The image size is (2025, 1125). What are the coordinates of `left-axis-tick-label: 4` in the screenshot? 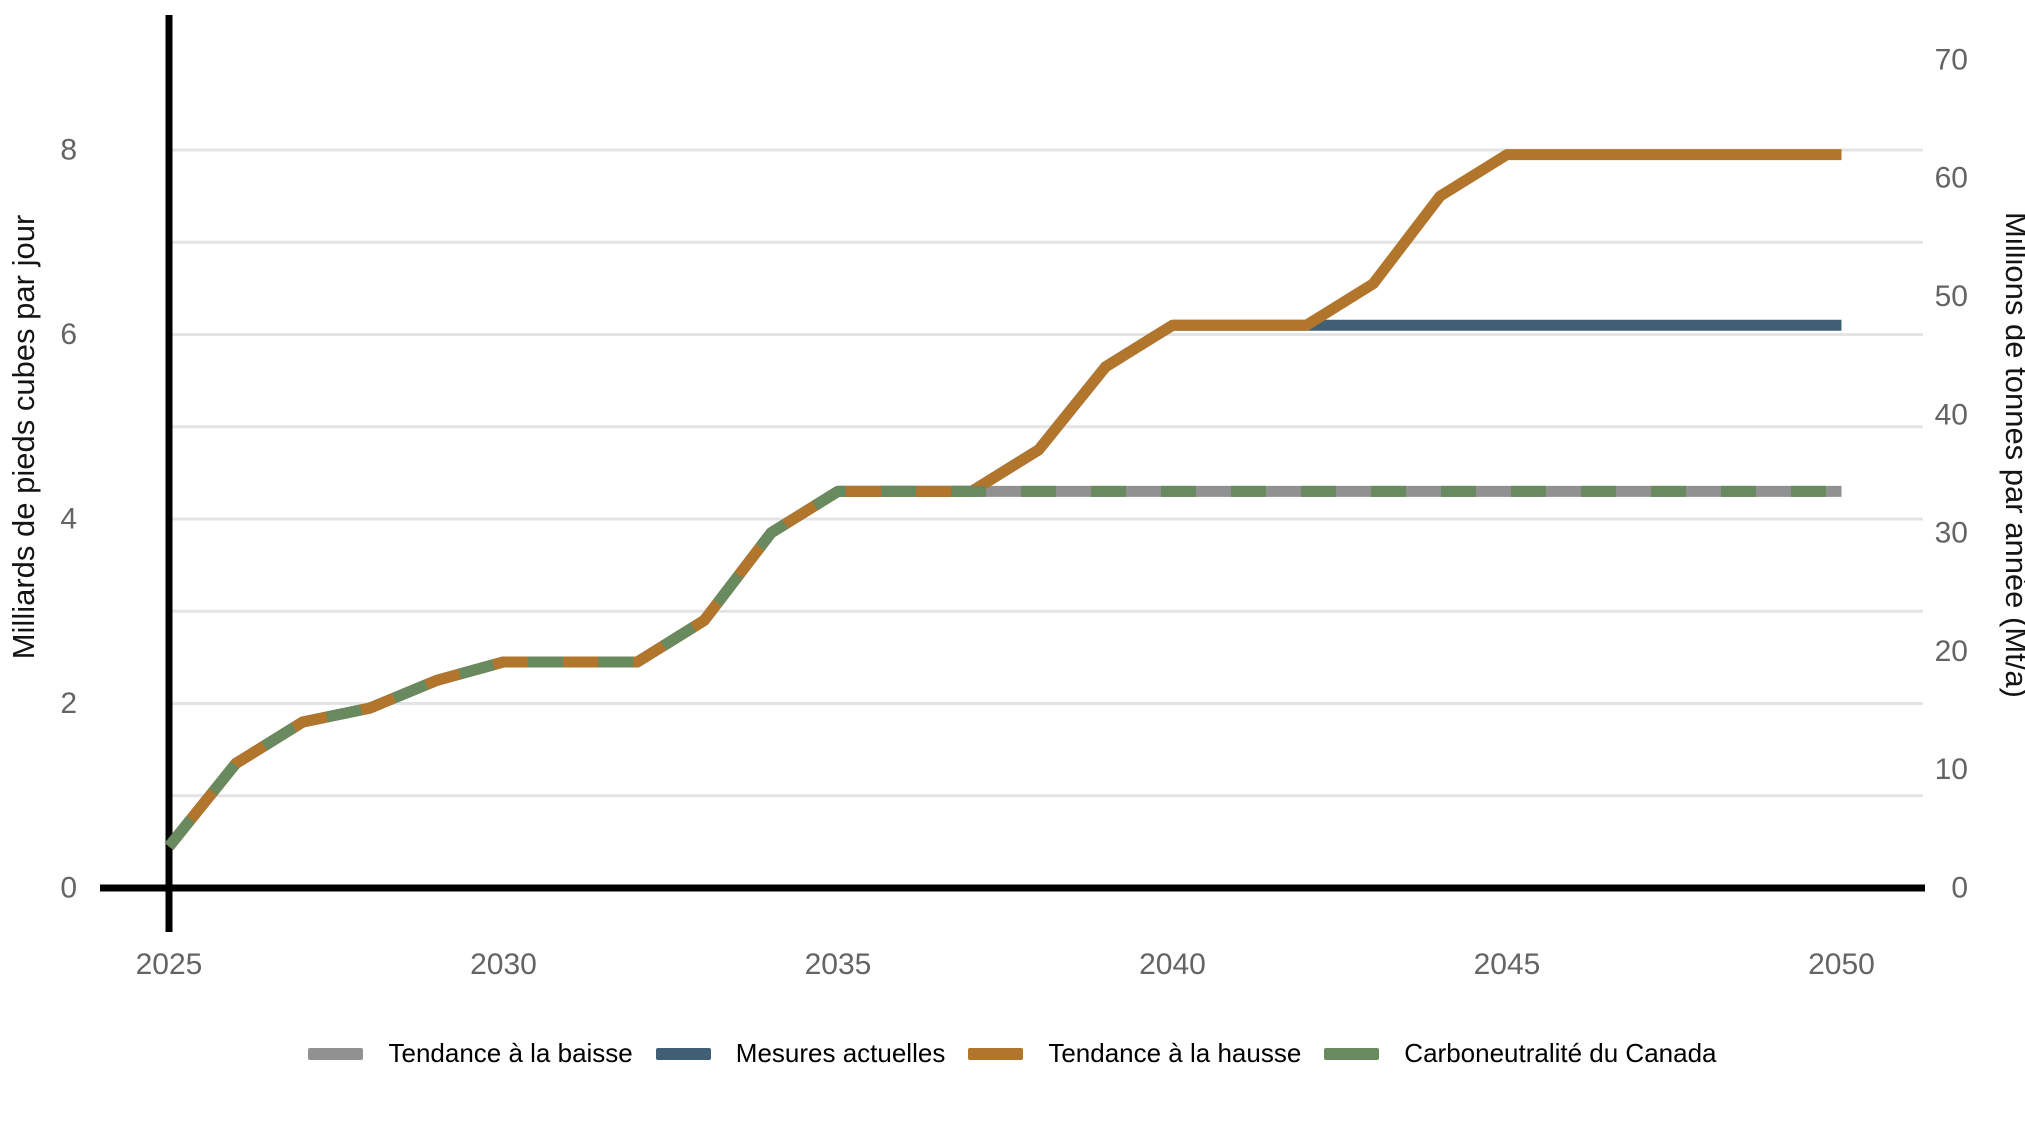 It's located at (68, 519).